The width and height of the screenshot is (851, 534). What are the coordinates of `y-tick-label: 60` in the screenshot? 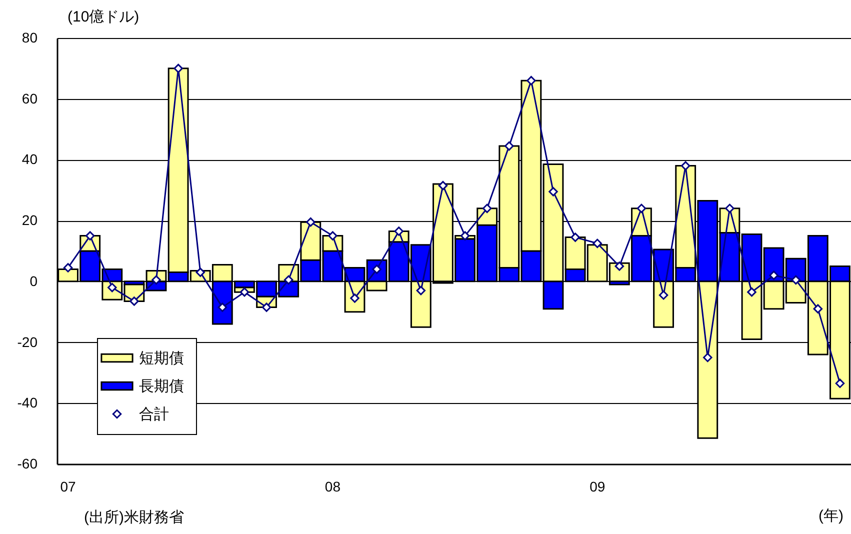 It's located at (30, 98).